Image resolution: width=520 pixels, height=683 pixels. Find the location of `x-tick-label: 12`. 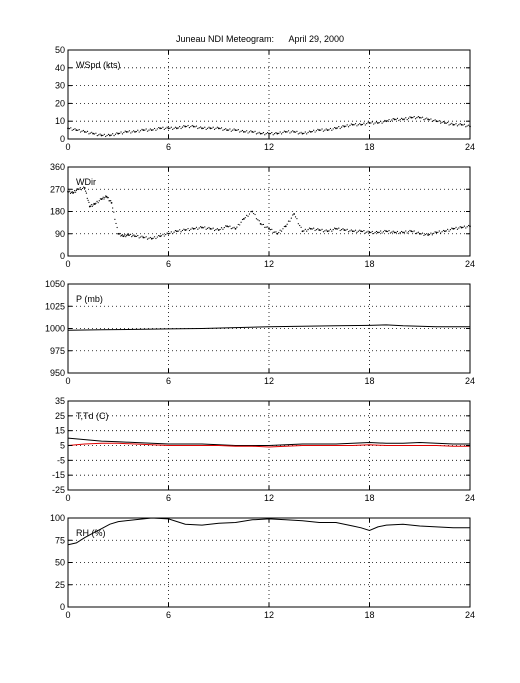

x-tick-label: 12 is located at coordinates (269, 264).